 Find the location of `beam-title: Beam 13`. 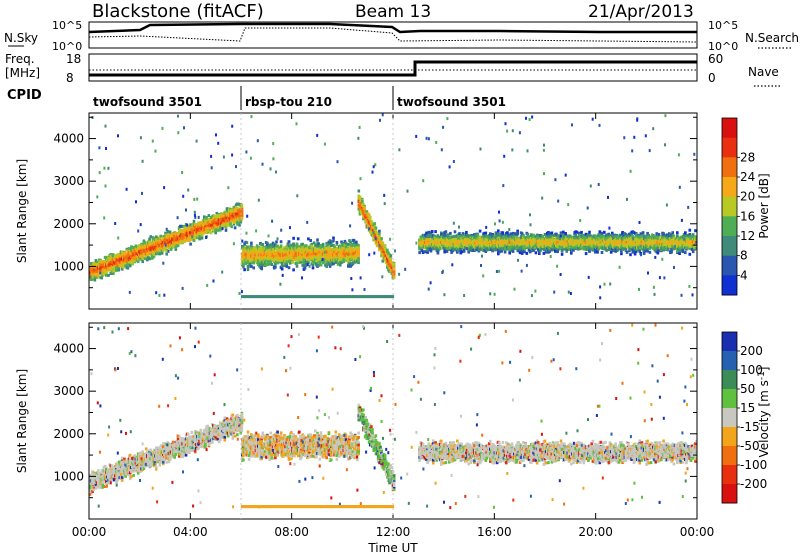

beam-title: Beam 13 is located at coordinates (393, 12).